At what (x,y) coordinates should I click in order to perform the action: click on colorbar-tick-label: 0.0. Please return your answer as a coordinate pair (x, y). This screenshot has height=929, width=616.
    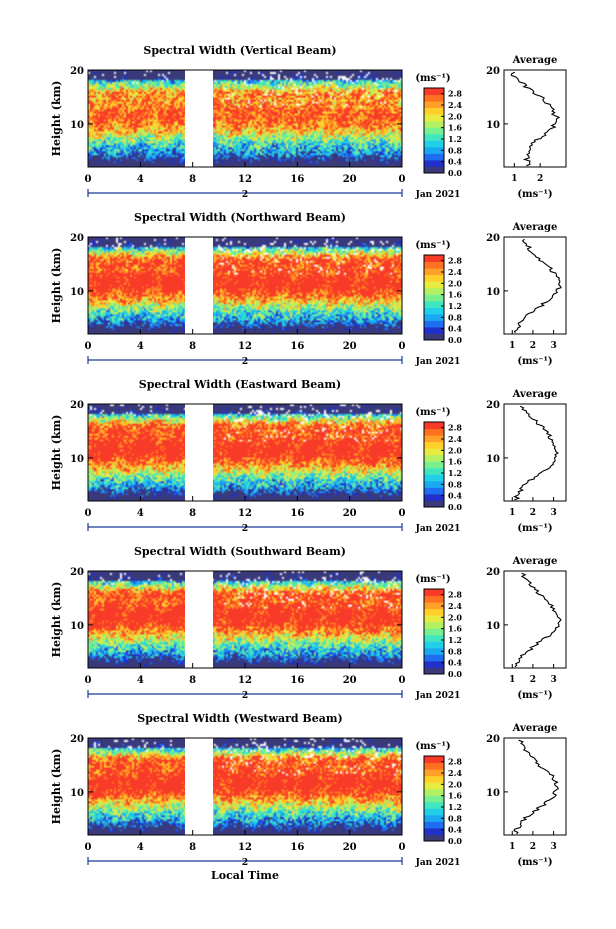
    Looking at the image, I should click on (455, 340).